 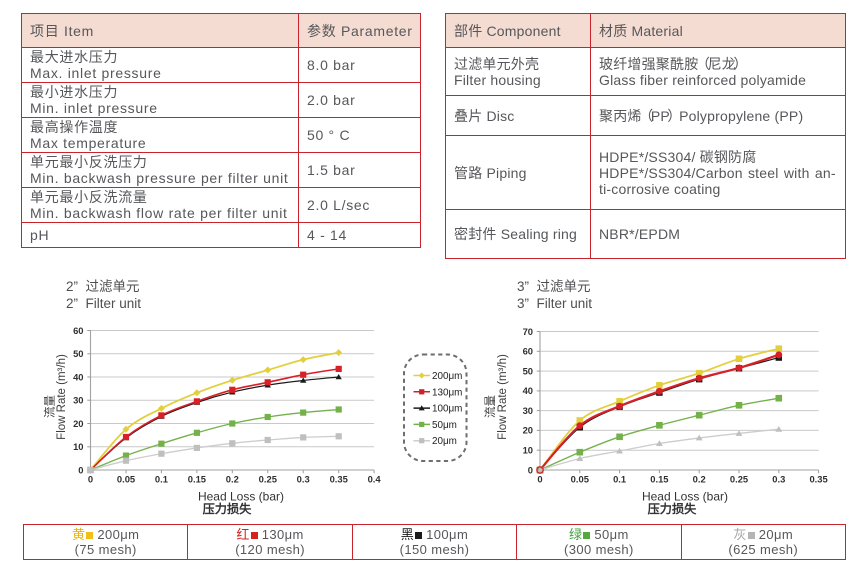 What do you see at coordinates (528, 331) in the screenshot?
I see `svg-text: 70` at bounding box center [528, 331].